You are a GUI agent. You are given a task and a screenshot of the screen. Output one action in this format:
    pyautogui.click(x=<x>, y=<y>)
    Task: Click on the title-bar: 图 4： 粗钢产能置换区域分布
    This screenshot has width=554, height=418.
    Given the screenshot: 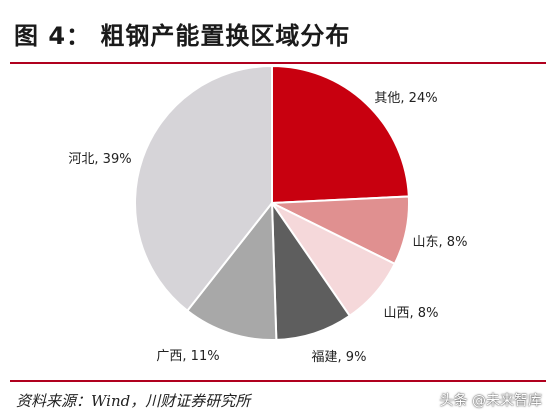 What is the action you would take?
    pyautogui.click(x=277, y=37)
    